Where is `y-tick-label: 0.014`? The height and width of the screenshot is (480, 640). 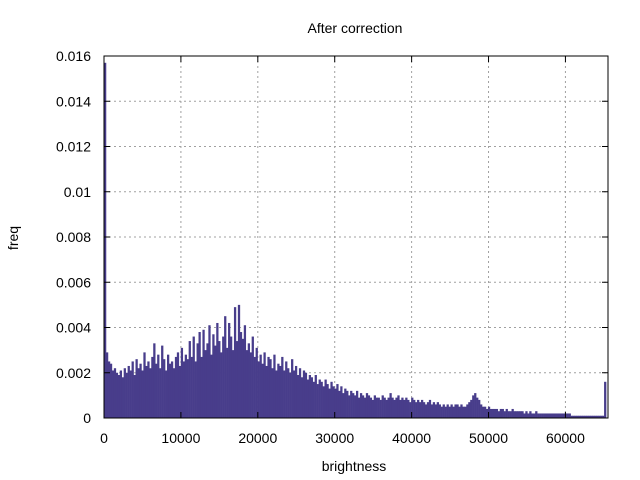 y-tick-label: 0.014 is located at coordinates (73, 101).